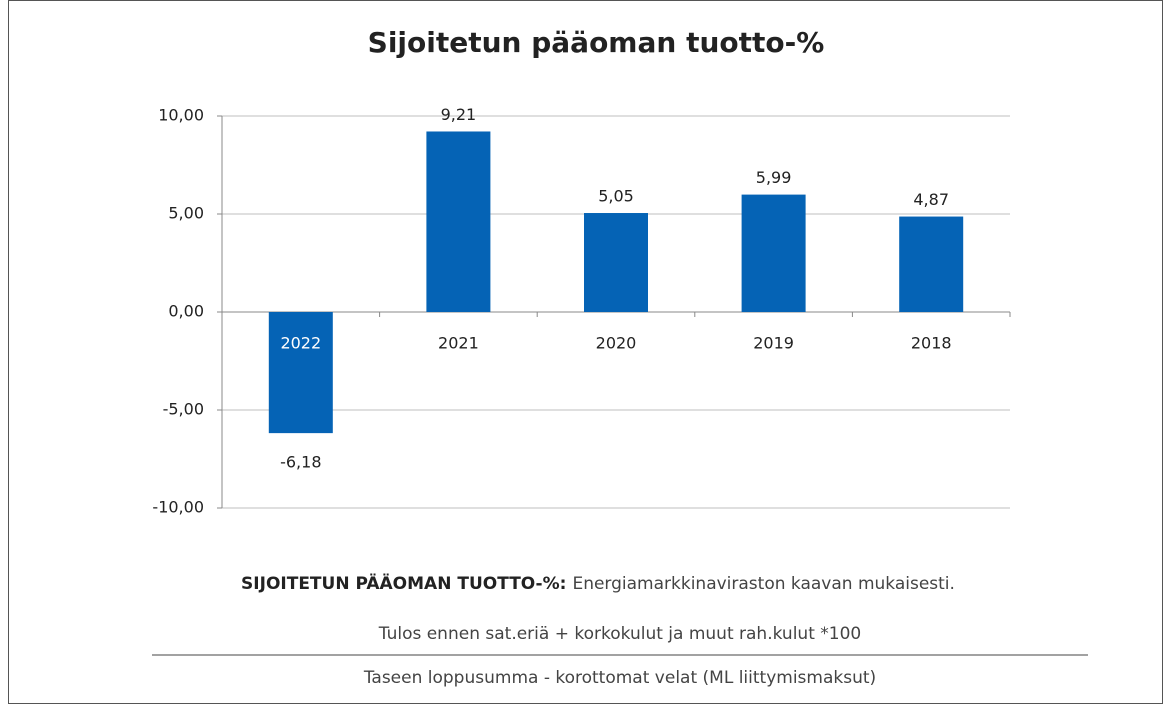 This screenshot has height=704, width=1171. I want to click on chart-title: Sijoitetun pääoman tuotto-%, so click(596, 42).